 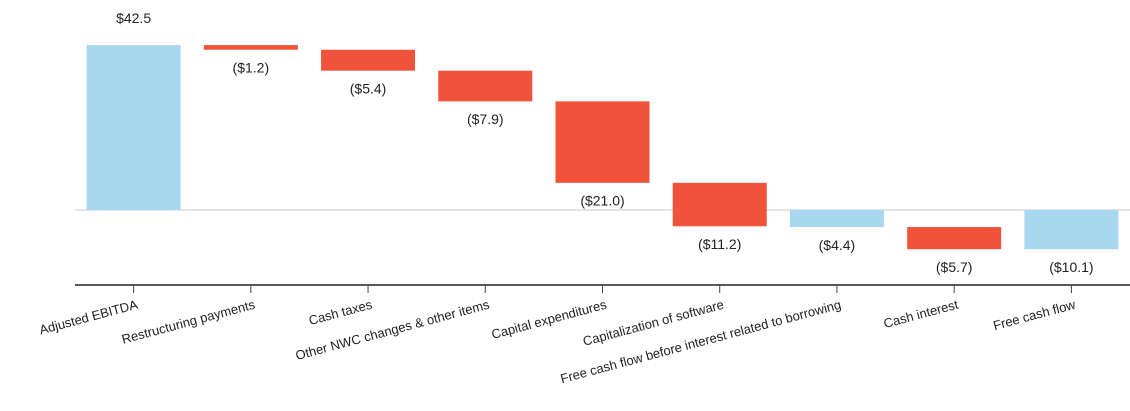 What do you see at coordinates (719, 244) in the screenshot?
I see `data-label: ($11.2)` at bounding box center [719, 244].